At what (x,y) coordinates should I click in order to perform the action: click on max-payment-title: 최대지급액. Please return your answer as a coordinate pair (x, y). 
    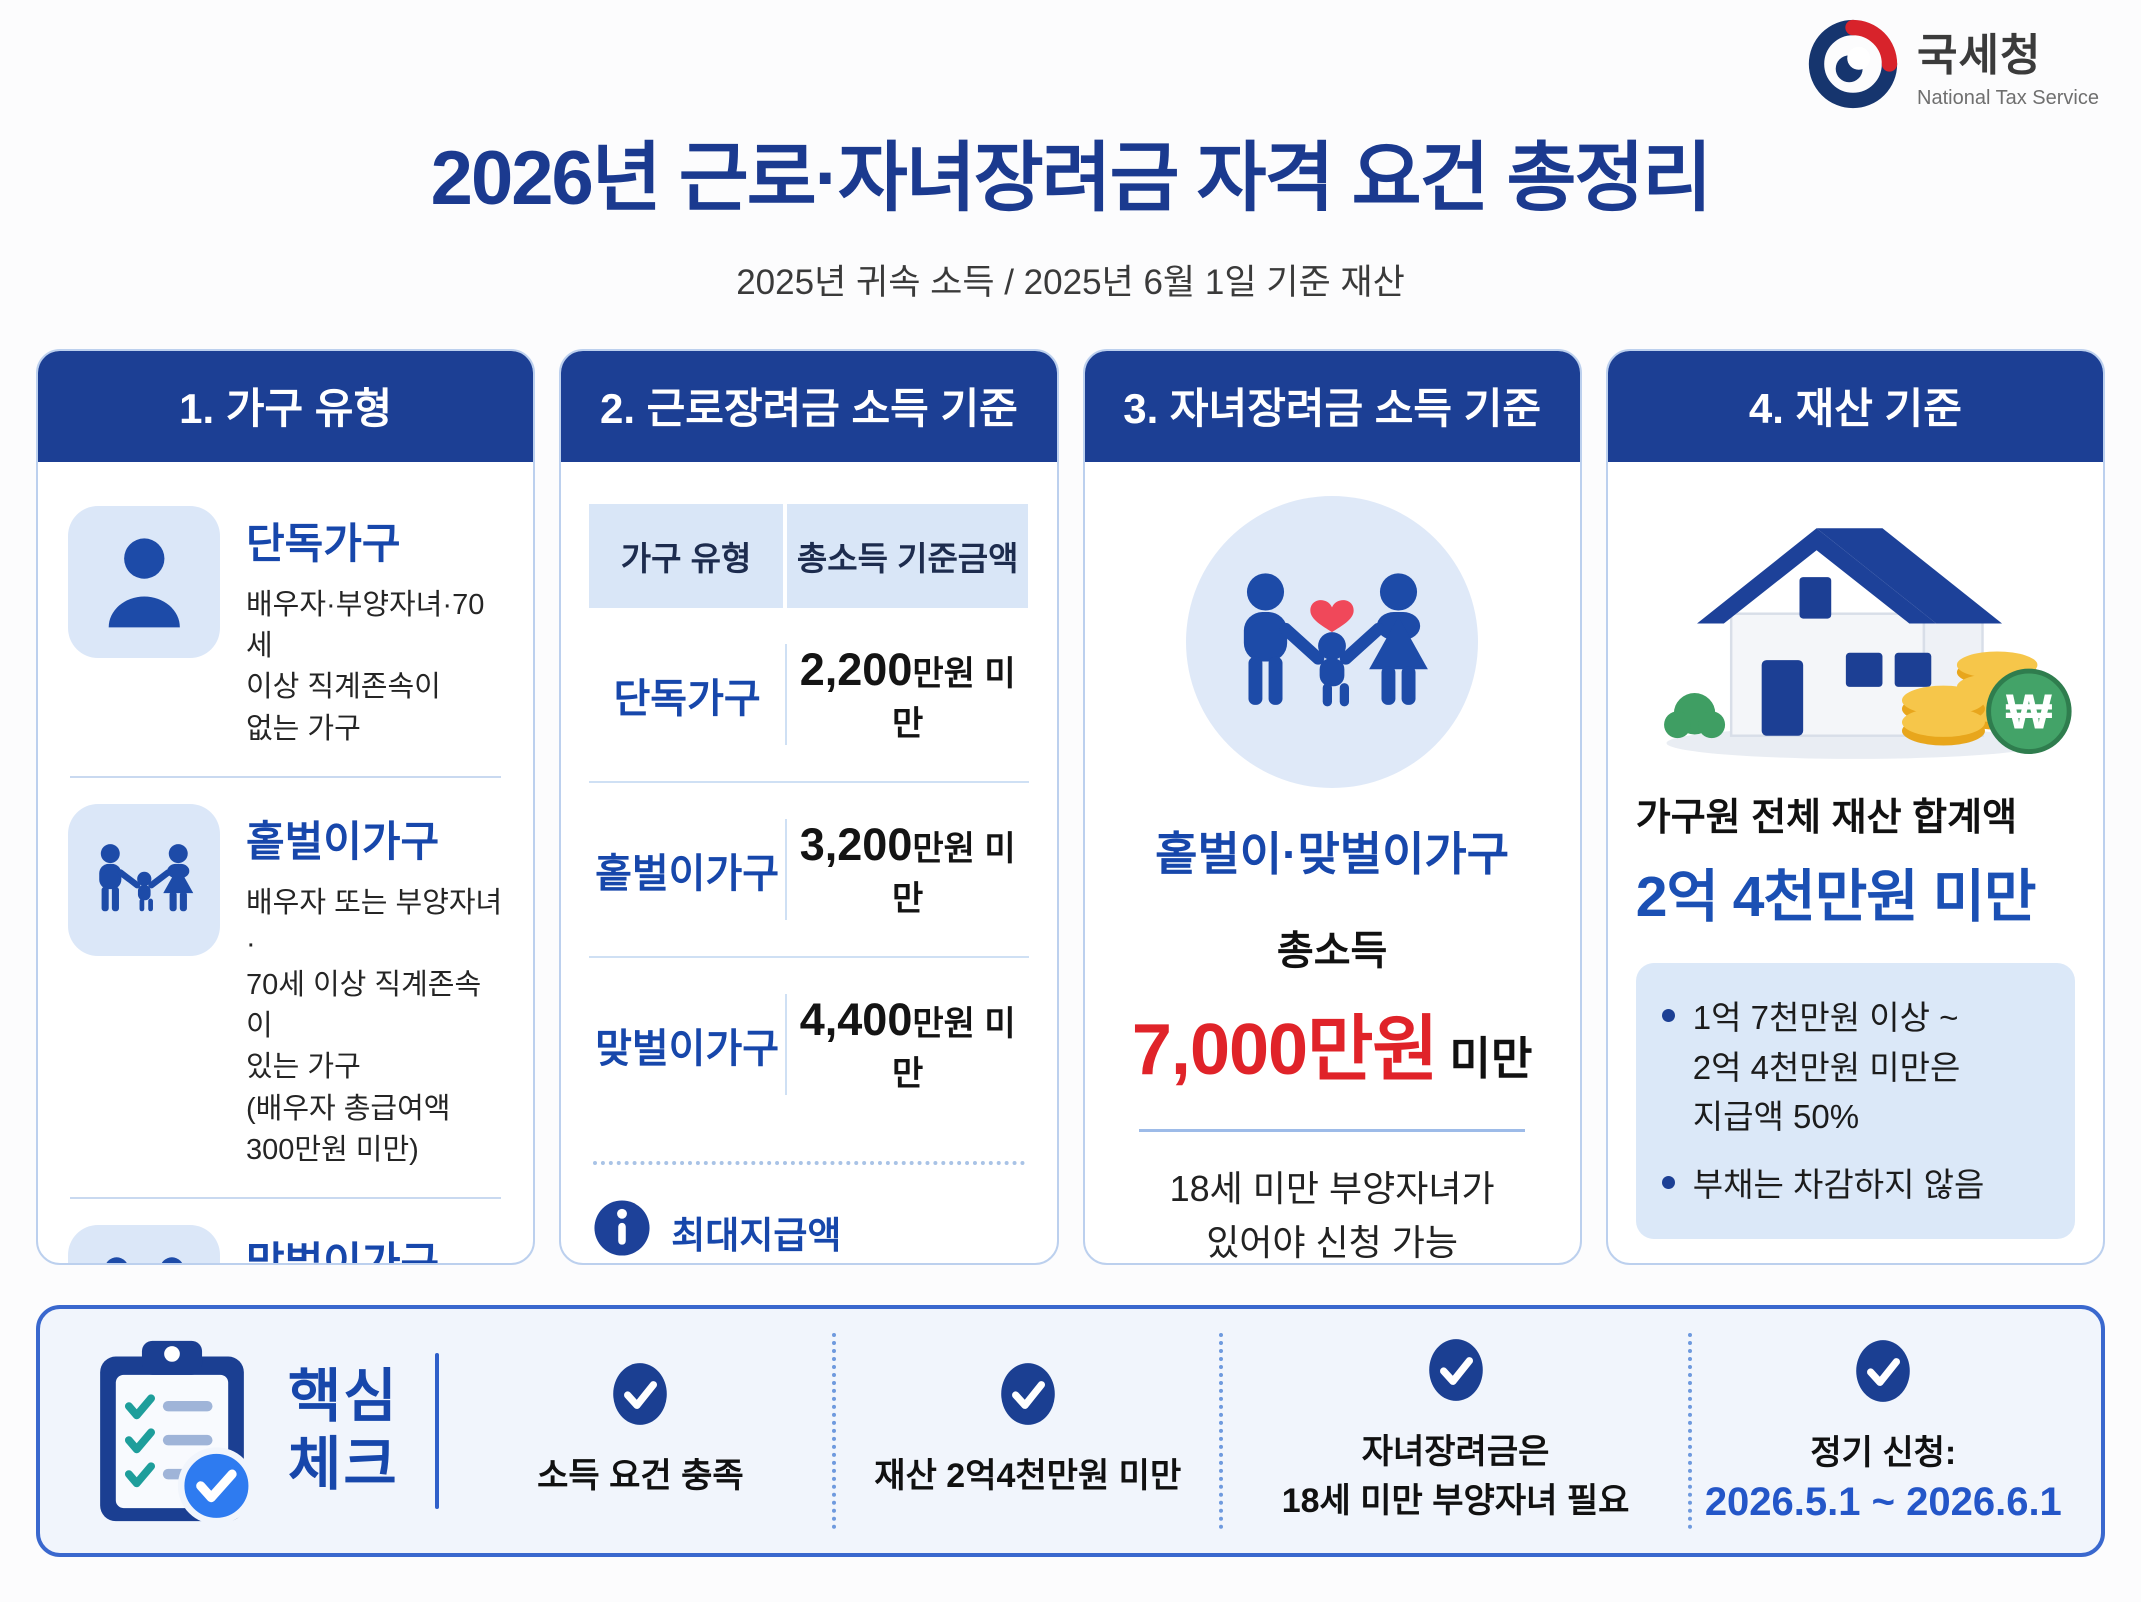
    Looking at the image, I should click on (756, 1235).